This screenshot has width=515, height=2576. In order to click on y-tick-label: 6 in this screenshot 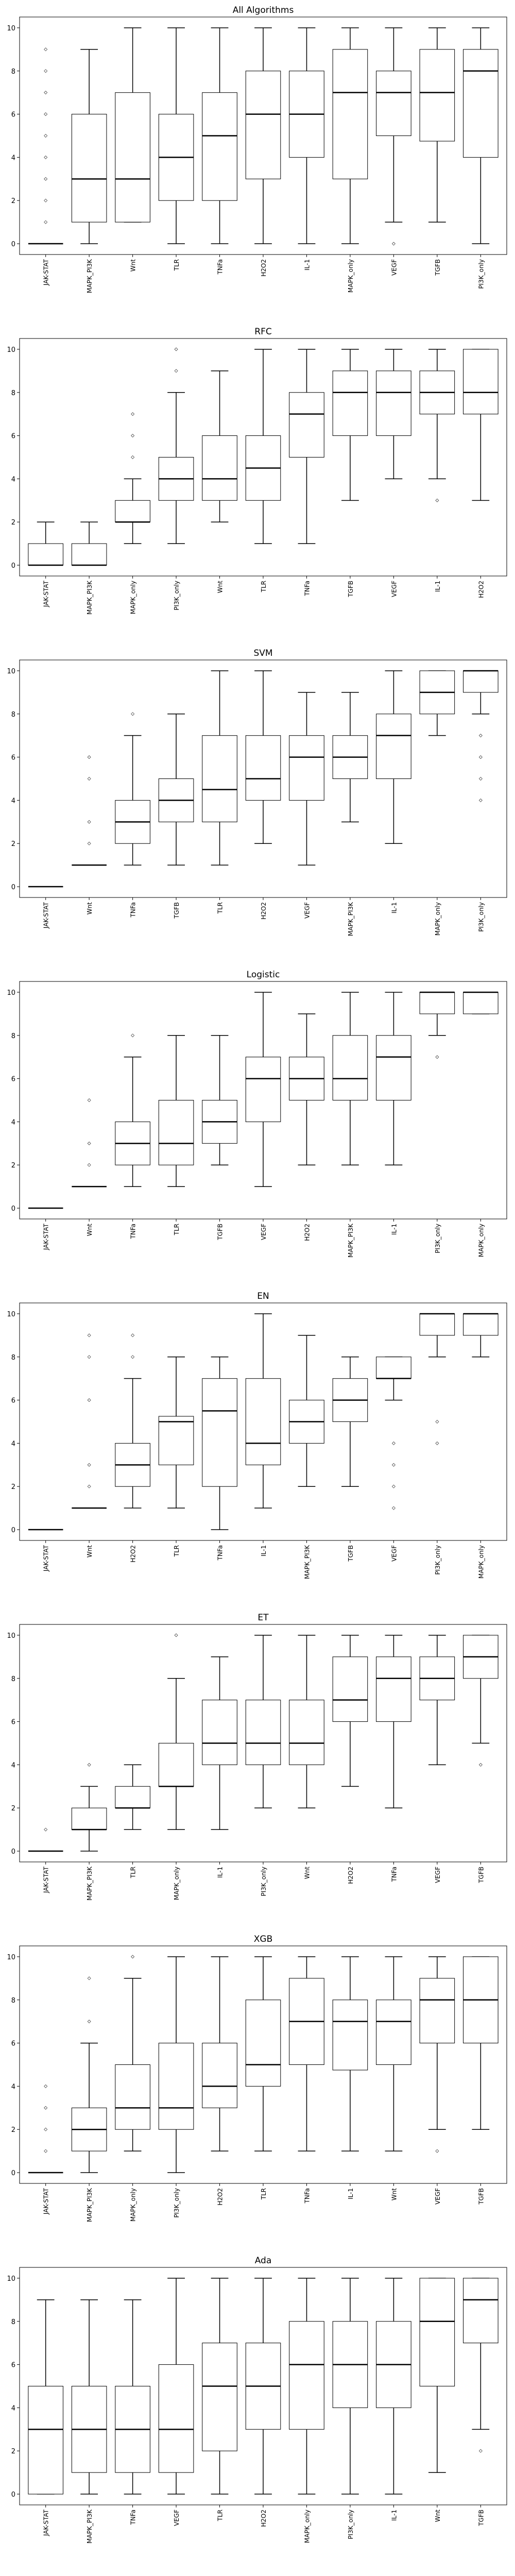, I will do `click(13, 2044)`.